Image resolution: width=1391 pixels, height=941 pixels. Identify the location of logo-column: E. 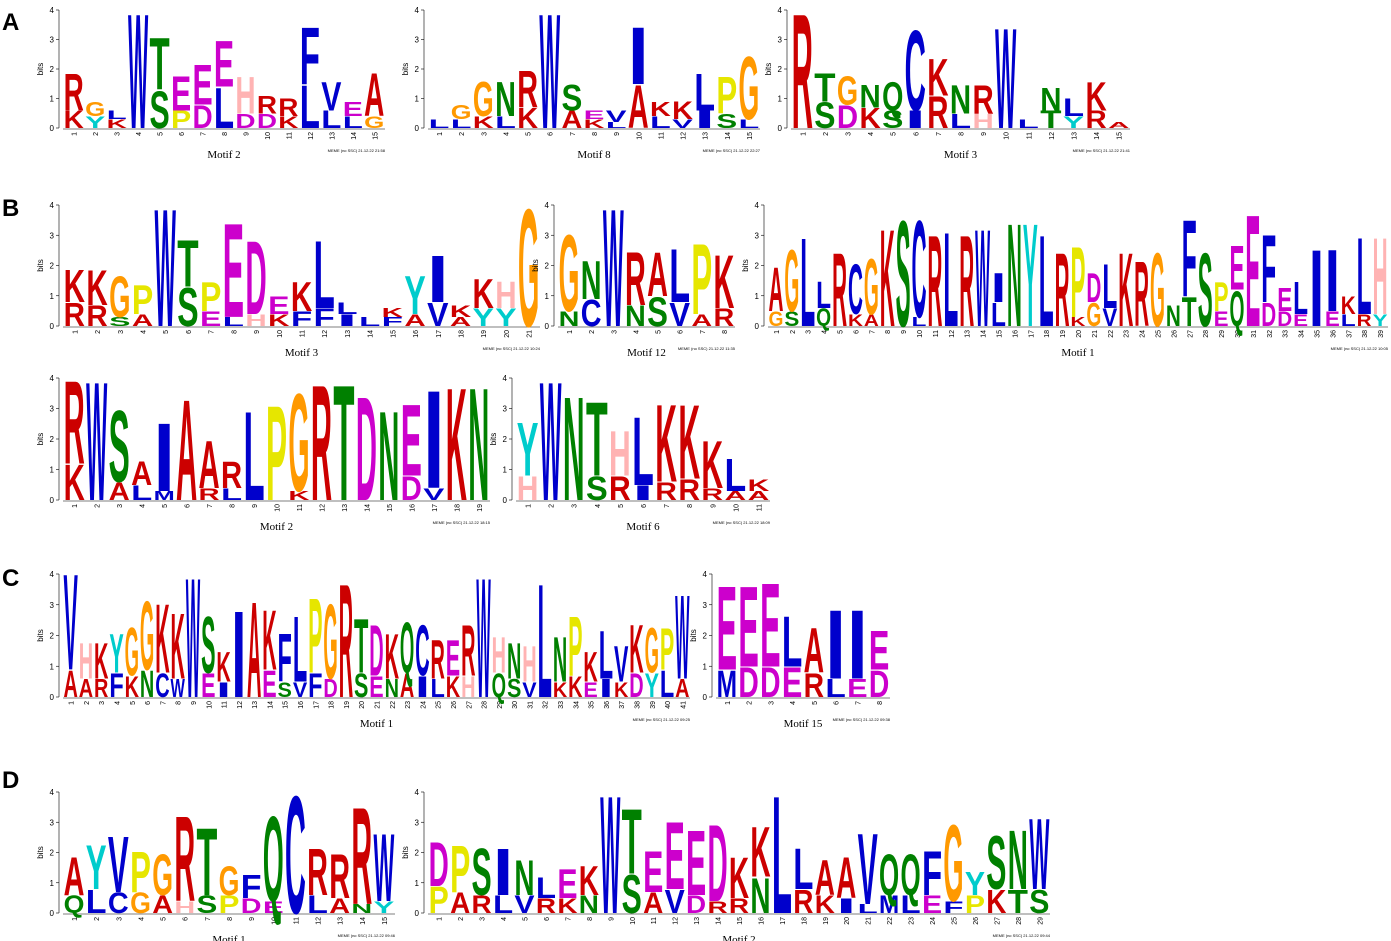
(1252, 272).